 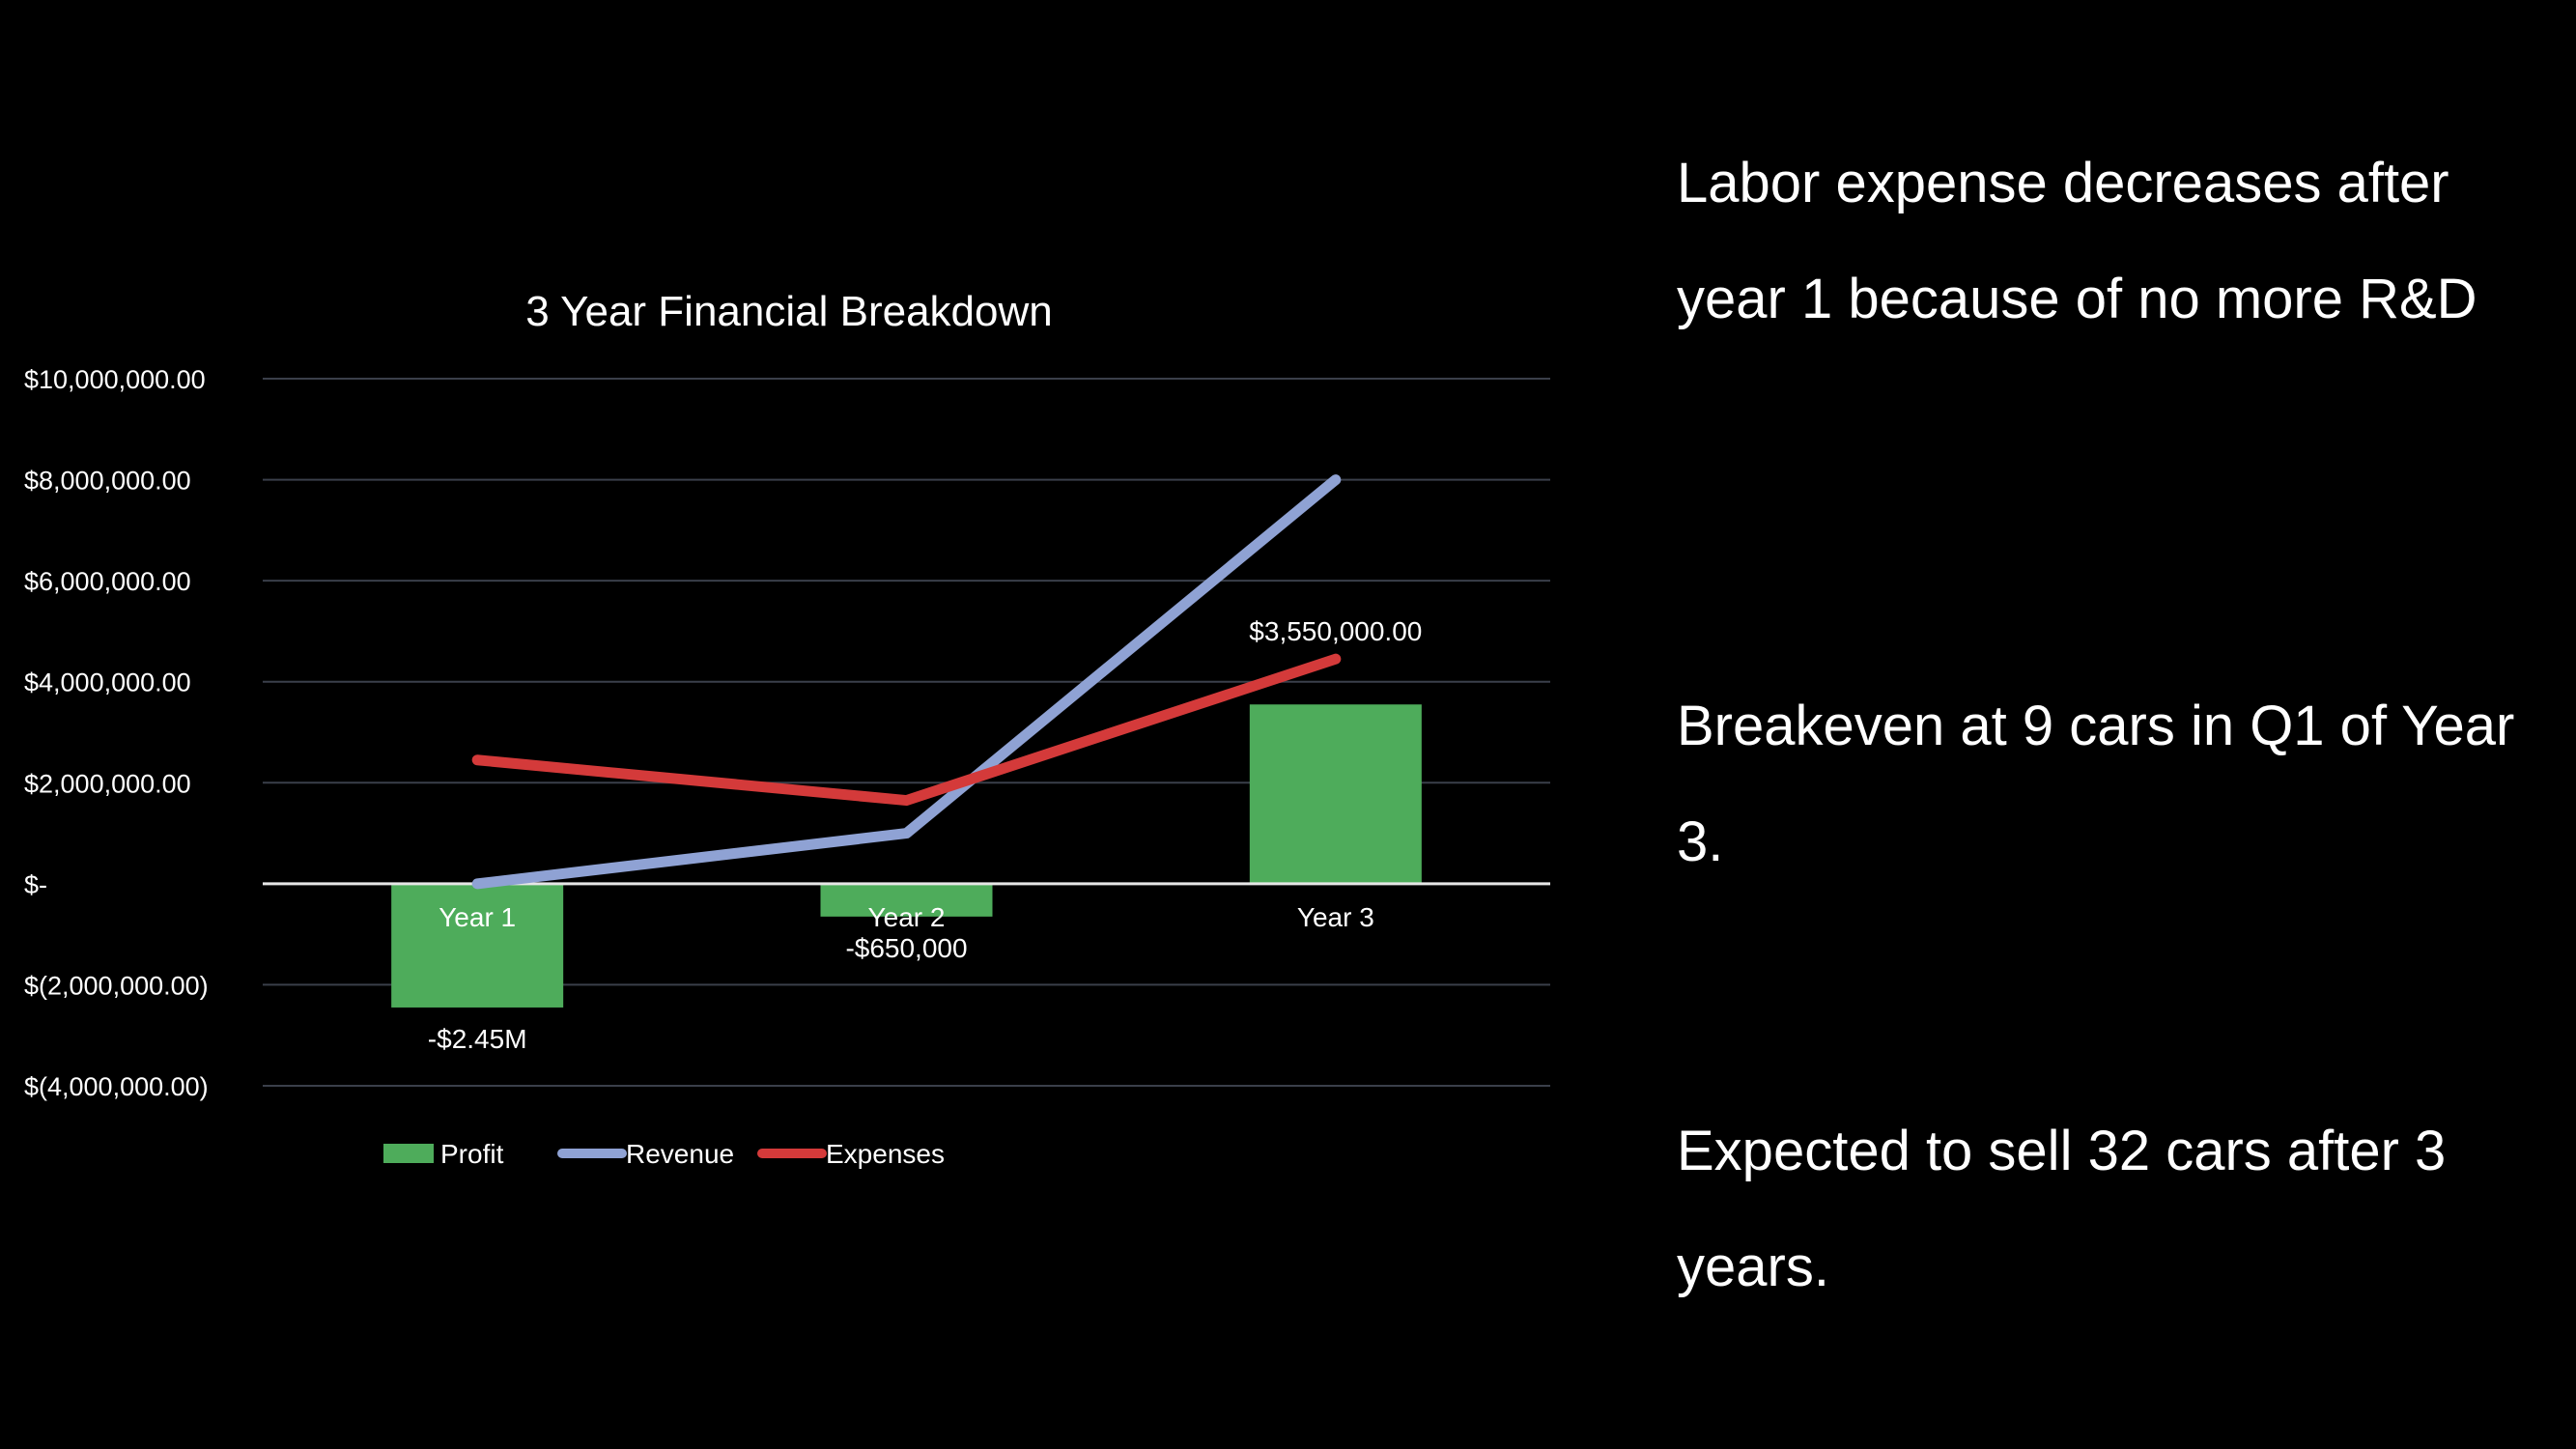 What do you see at coordinates (472, 1154) in the screenshot?
I see `legend-label-profit: Profit` at bounding box center [472, 1154].